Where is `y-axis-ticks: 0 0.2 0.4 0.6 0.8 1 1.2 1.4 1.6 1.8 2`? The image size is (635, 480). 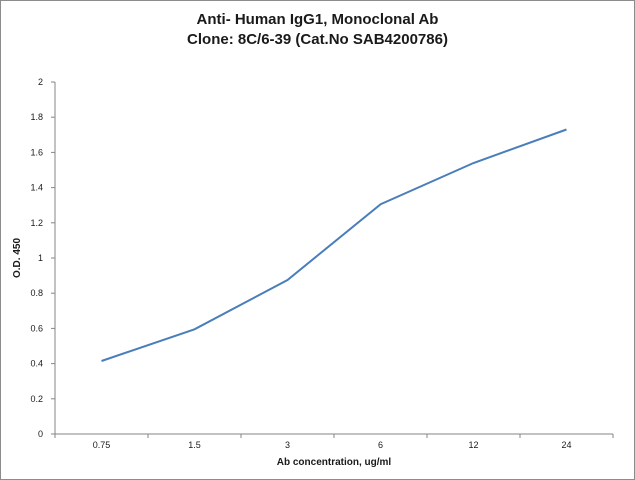 y-axis-ticks: 0 0.2 0.4 0.6 0.8 1 1.2 1.4 1.6 1.8 2 is located at coordinates (42, 258).